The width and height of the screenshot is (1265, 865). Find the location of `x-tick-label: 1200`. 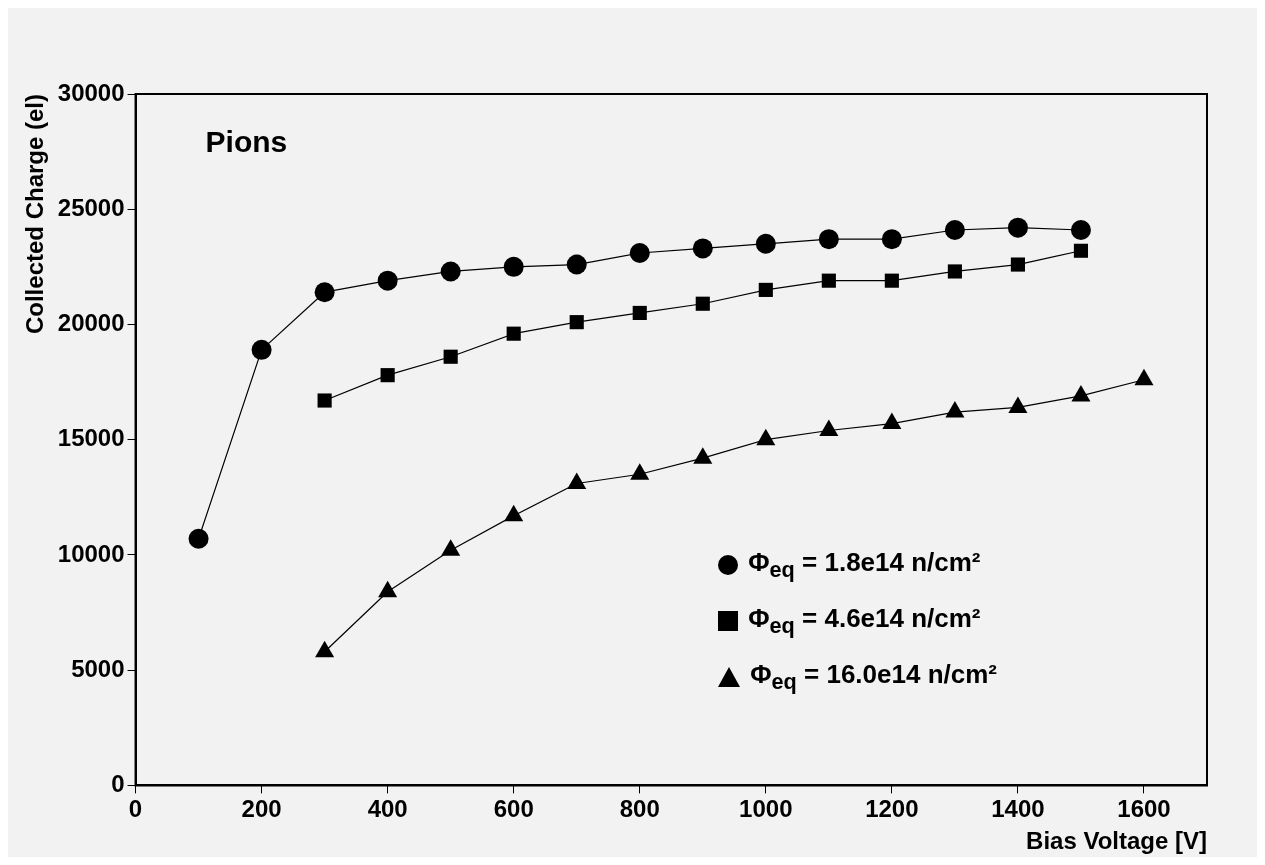

x-tick-label: 1200 is located at coordinates (892, 809).